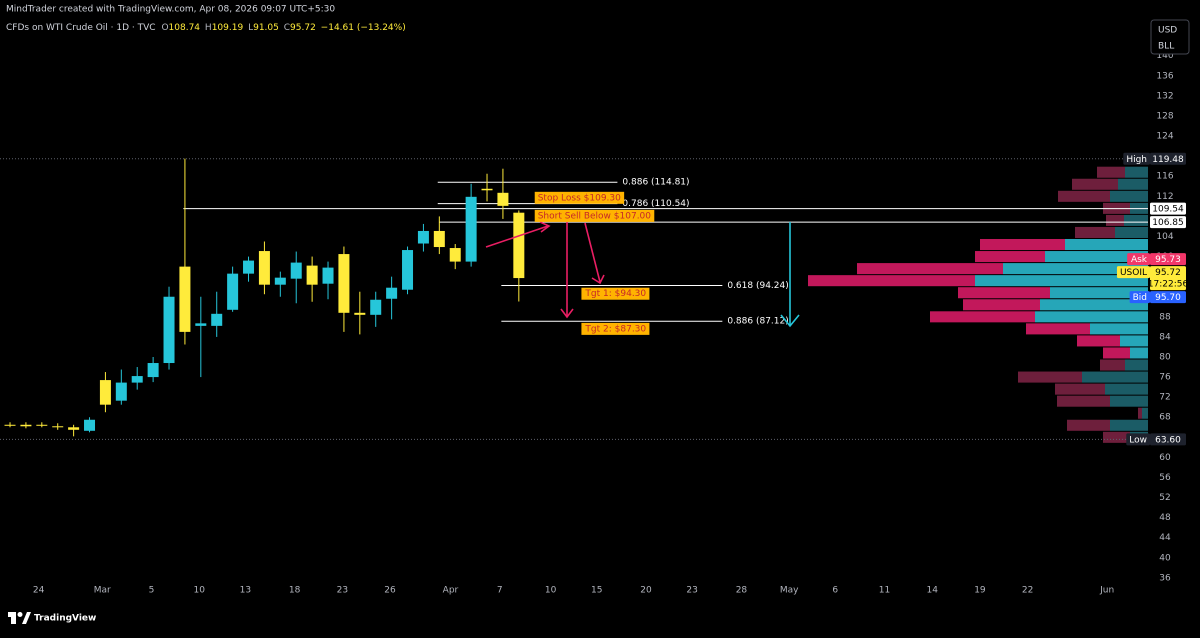 The width and height of the screenshot is (1200, 638). I want to click on arrows, so click(642, 274).